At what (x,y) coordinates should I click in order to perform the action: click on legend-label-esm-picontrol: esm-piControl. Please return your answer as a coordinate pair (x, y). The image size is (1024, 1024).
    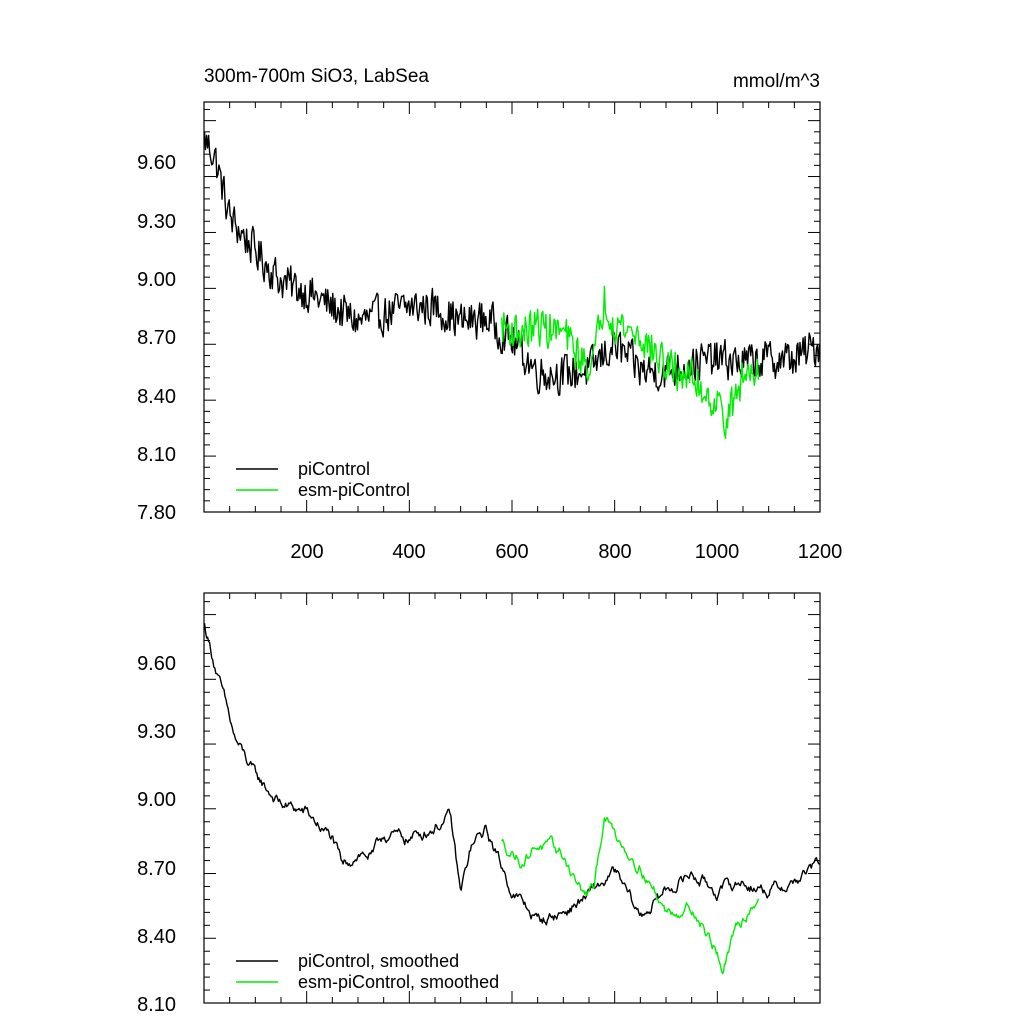
    Looking at the image, I should click on (354, 490).